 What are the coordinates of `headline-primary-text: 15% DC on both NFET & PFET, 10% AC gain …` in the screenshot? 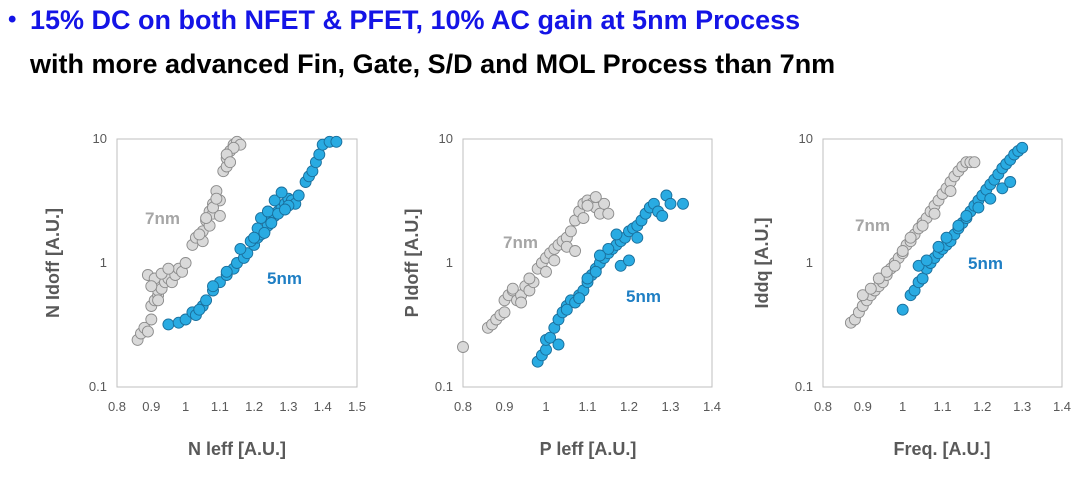 It's located at (415, 20).